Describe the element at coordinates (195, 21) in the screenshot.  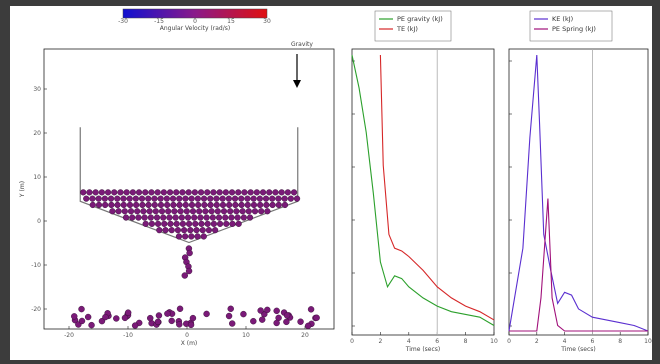
I see `colorbar-tick-label: 0` at that location.